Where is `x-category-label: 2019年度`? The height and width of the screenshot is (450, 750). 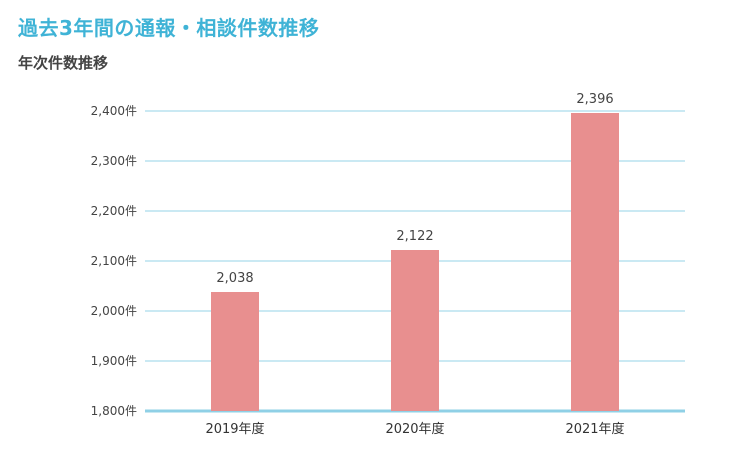
x-category-label: 2019年度 is located at coordinates (234, 429).